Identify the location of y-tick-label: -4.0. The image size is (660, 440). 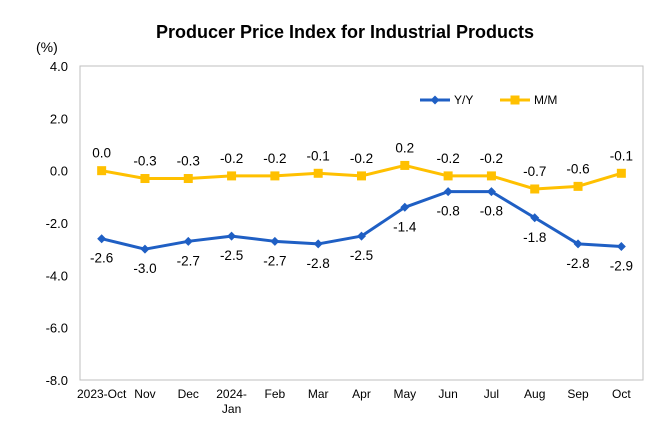
(57, 275).